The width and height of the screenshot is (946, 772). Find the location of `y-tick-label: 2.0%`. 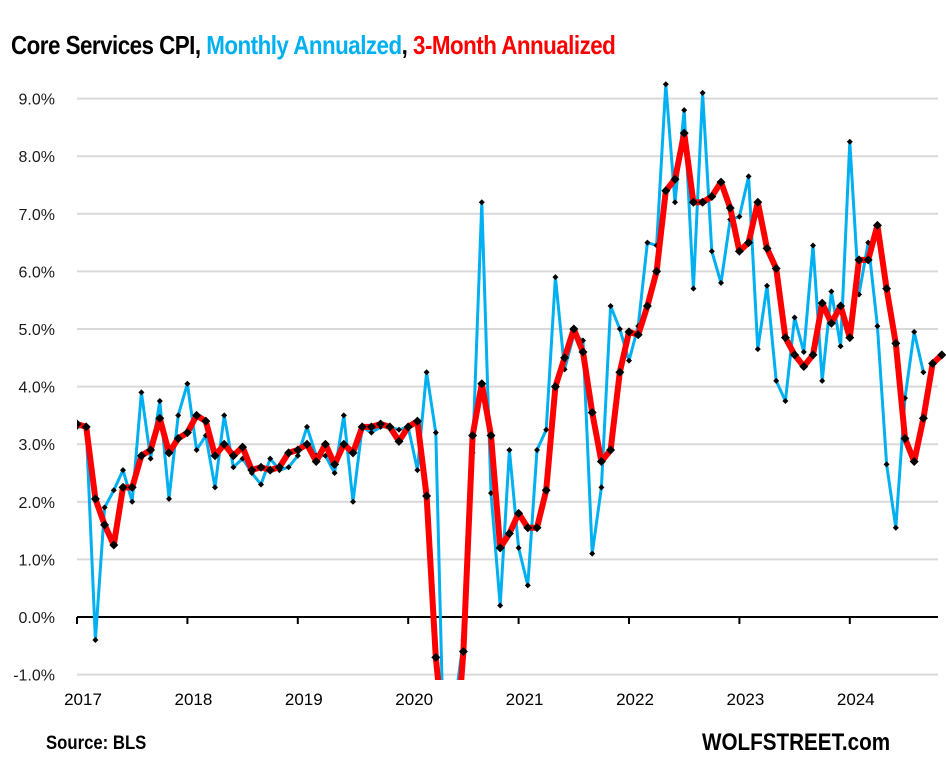

y-tick-label: 2.0% is located at coordinates (37, 503).